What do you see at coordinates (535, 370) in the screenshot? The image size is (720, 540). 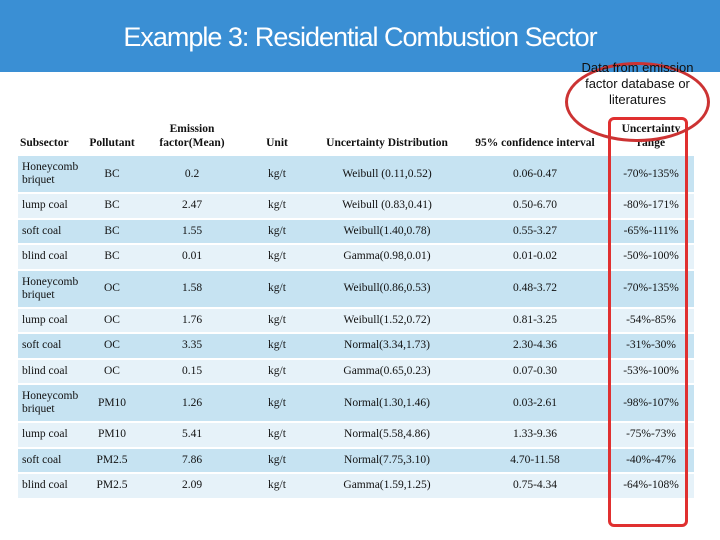 I see `cell-ci: 0.07-0.30` at bounding box center [535, 370].